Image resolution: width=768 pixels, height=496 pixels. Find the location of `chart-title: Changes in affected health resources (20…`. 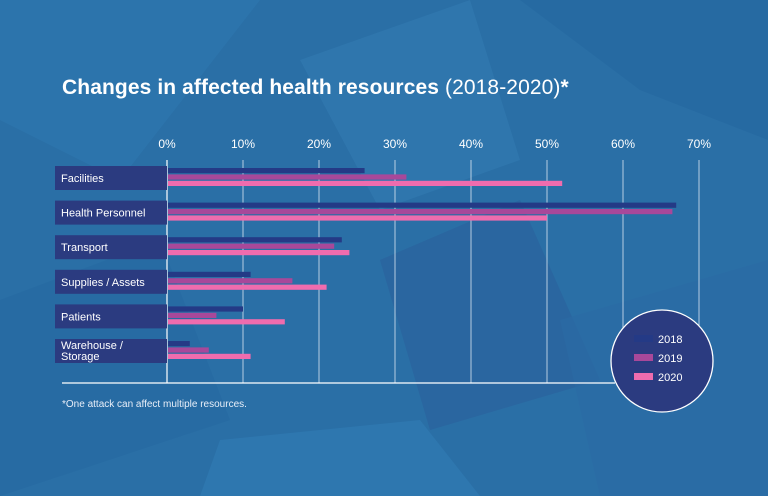

chart-title: Changes in affected health resources (20… is located at coordinates (315, 88).